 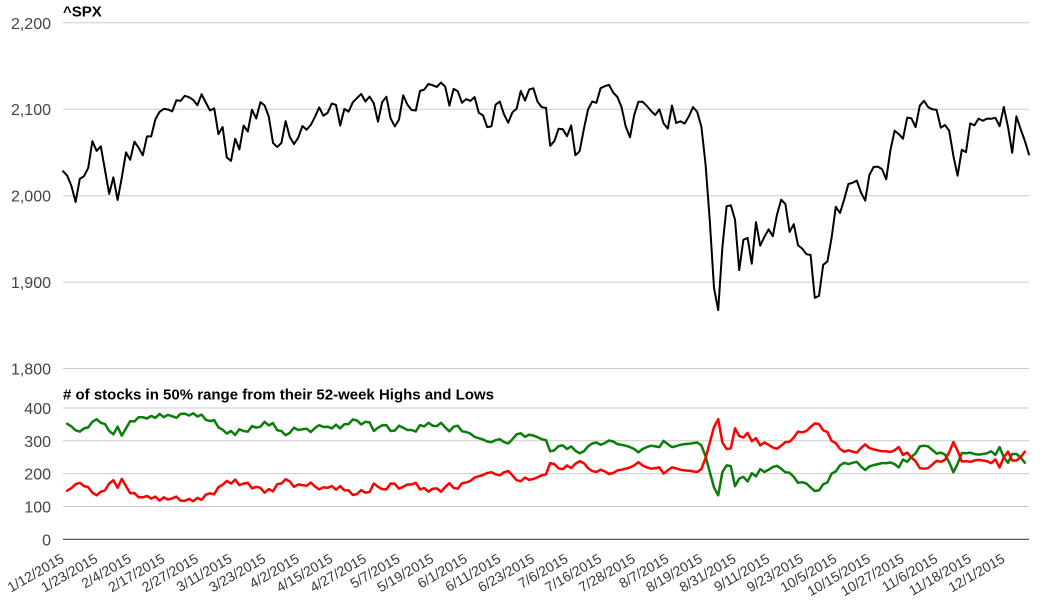 What do you see at coordinates (37, 508) in the screenshot?
I see `svg-text: 100` at bounding box center [37, 508].